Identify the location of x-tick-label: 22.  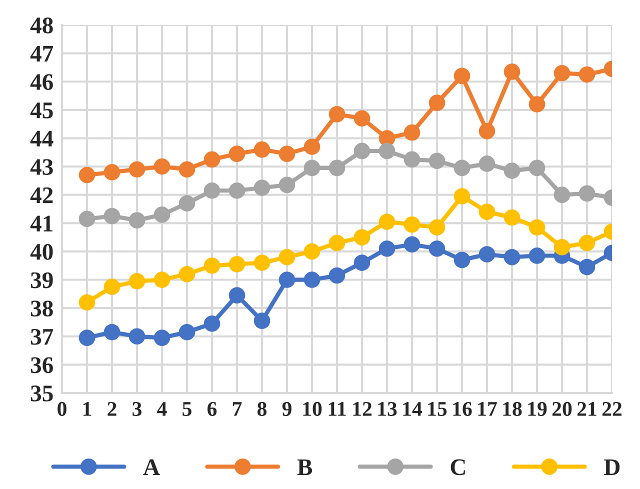
(612, 409).